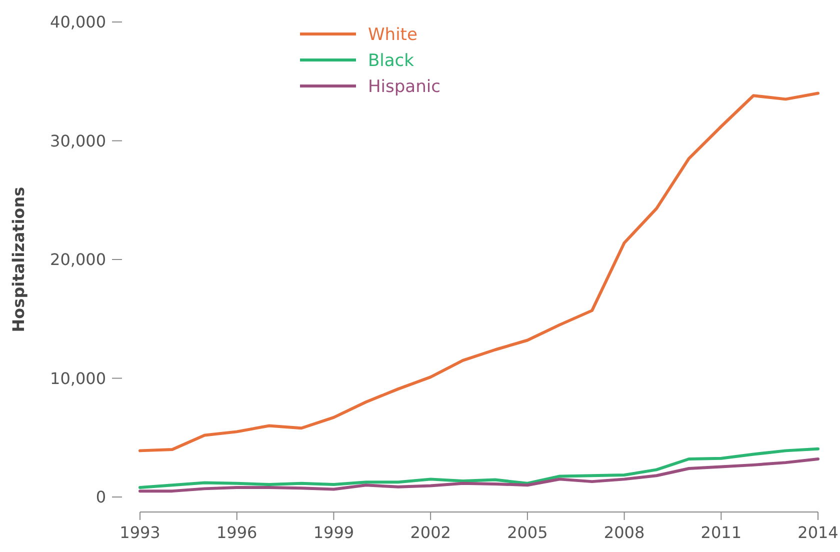 Image resolution: width=840 pixels, height=552 pixels. I want to click on x-tick-label: 1993, so click(140, 532).